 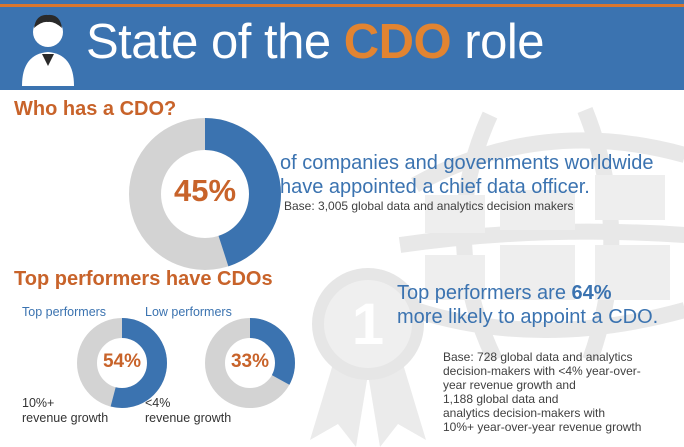 I want to click on donut-low-value: 33%, so click(x=250, y=361).